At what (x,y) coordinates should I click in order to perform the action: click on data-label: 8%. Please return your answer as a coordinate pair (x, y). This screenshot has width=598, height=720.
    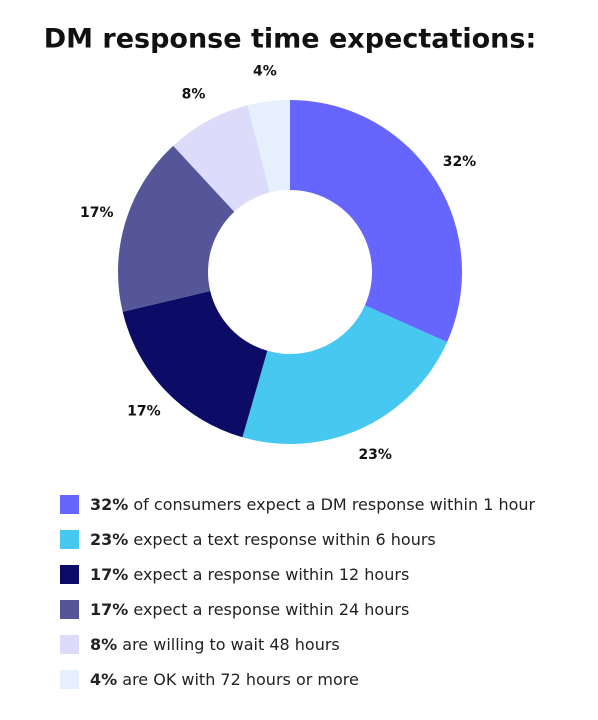
    Looking at the image, I should click on (194, 95).